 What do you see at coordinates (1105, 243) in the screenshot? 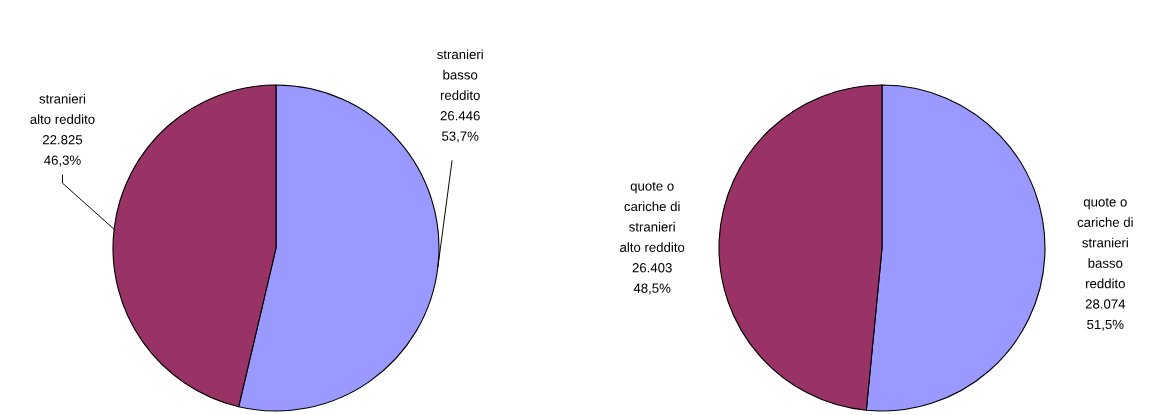
I see `slice-label: quote o cariche di stranieri basso reddito` at bounding box center [1105, 243].